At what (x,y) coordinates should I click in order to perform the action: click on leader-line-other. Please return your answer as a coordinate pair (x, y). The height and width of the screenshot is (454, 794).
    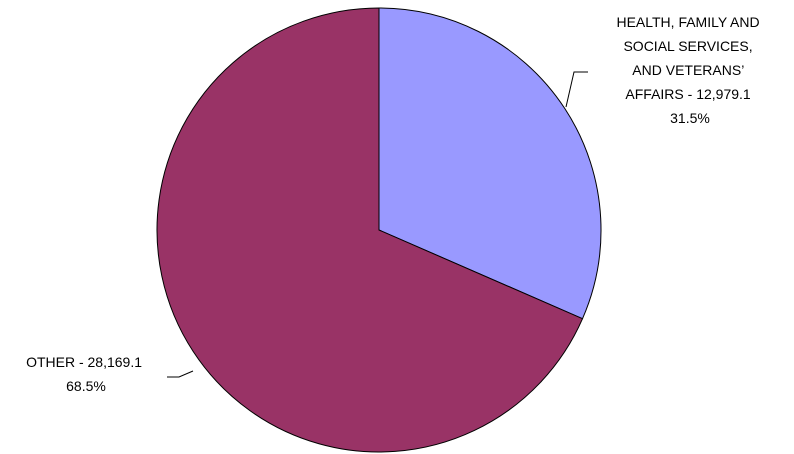
    Looking at the image, I should click on (180, 374).